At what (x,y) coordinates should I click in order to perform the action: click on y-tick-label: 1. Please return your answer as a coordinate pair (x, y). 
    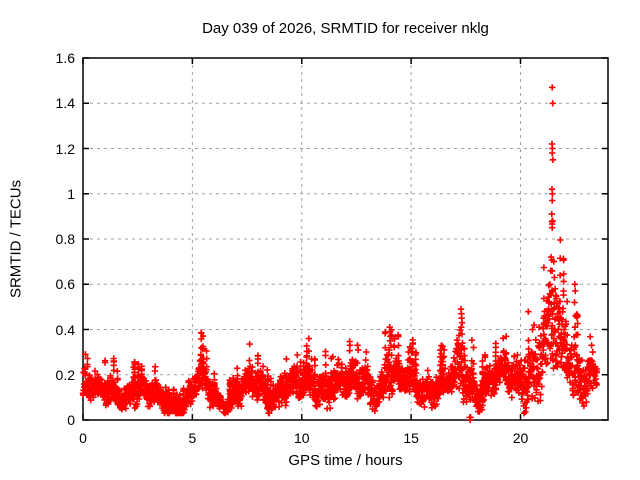
    Looking at the image, I should click on (71, 193).